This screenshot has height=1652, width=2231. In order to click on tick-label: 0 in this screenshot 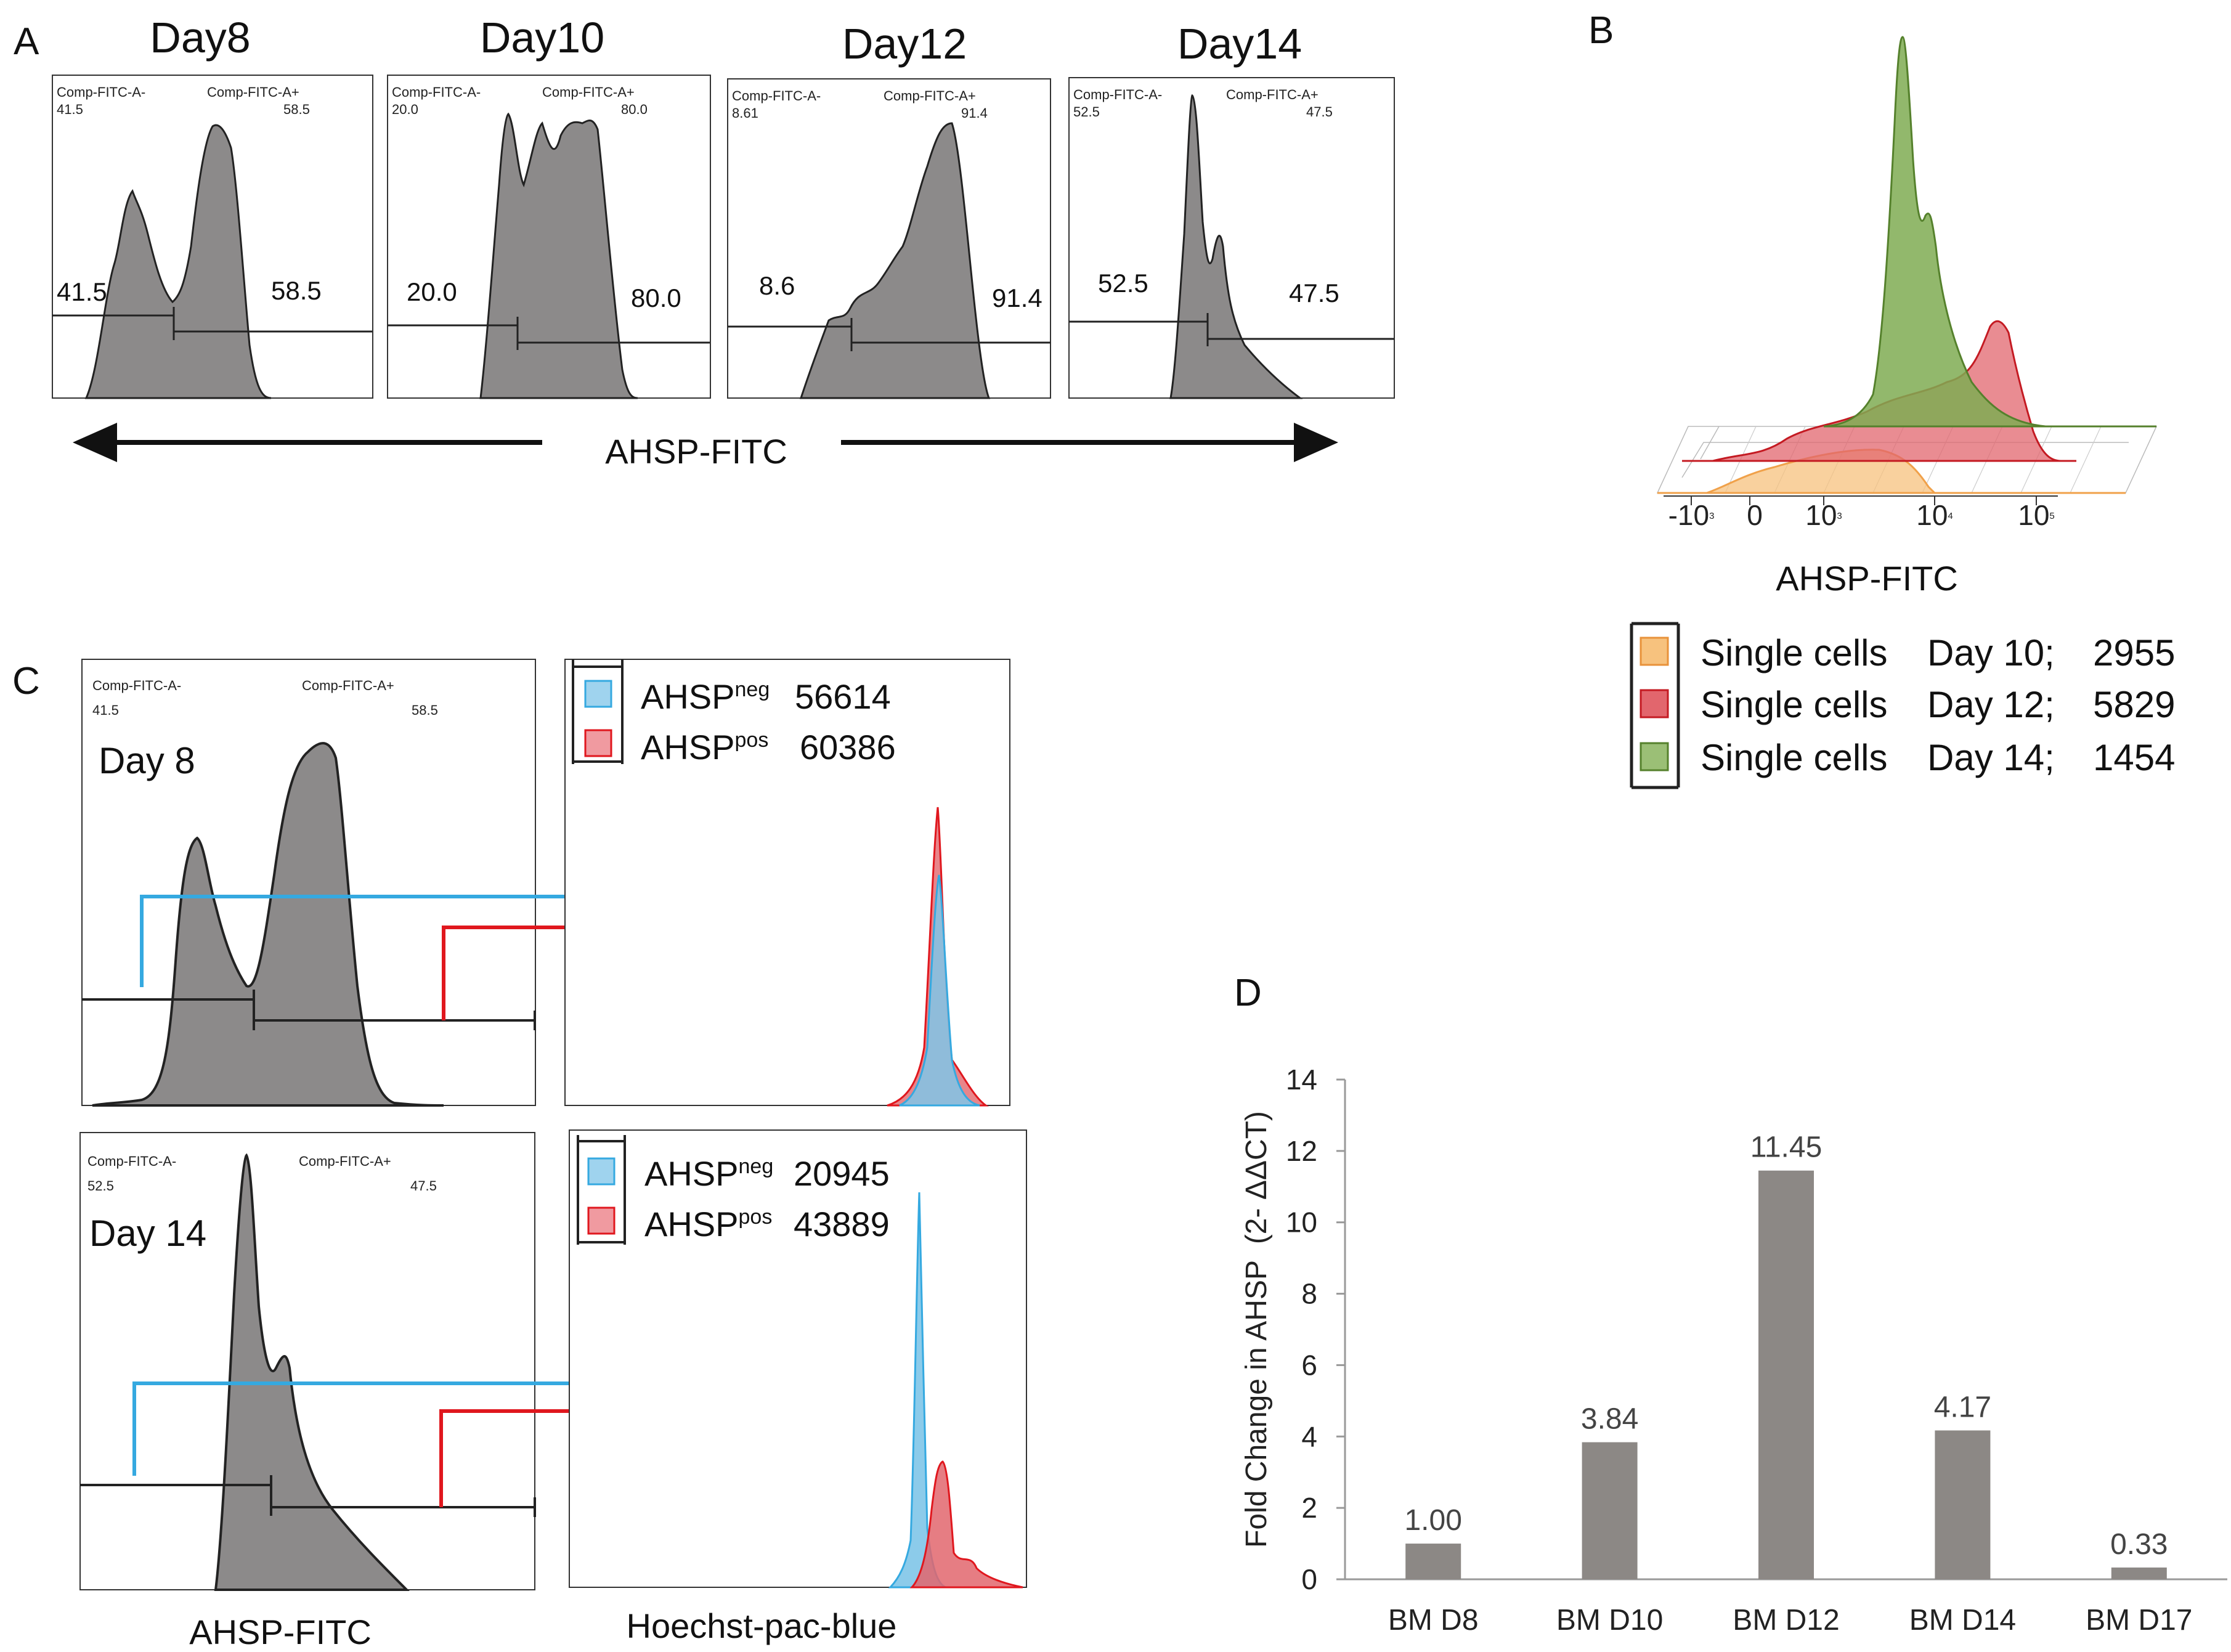, I will do `click(1755, 515)`.